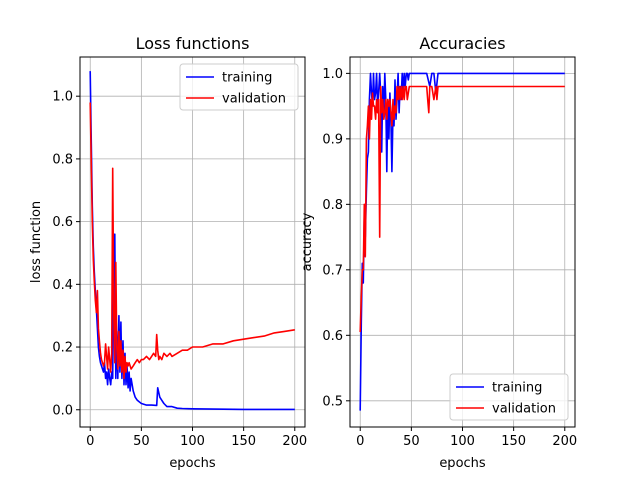 The image size is (640, 480). Describe the element at coordinates (62, 410) in the screenshot. I see `y-tick-label: 0.0` at that location.